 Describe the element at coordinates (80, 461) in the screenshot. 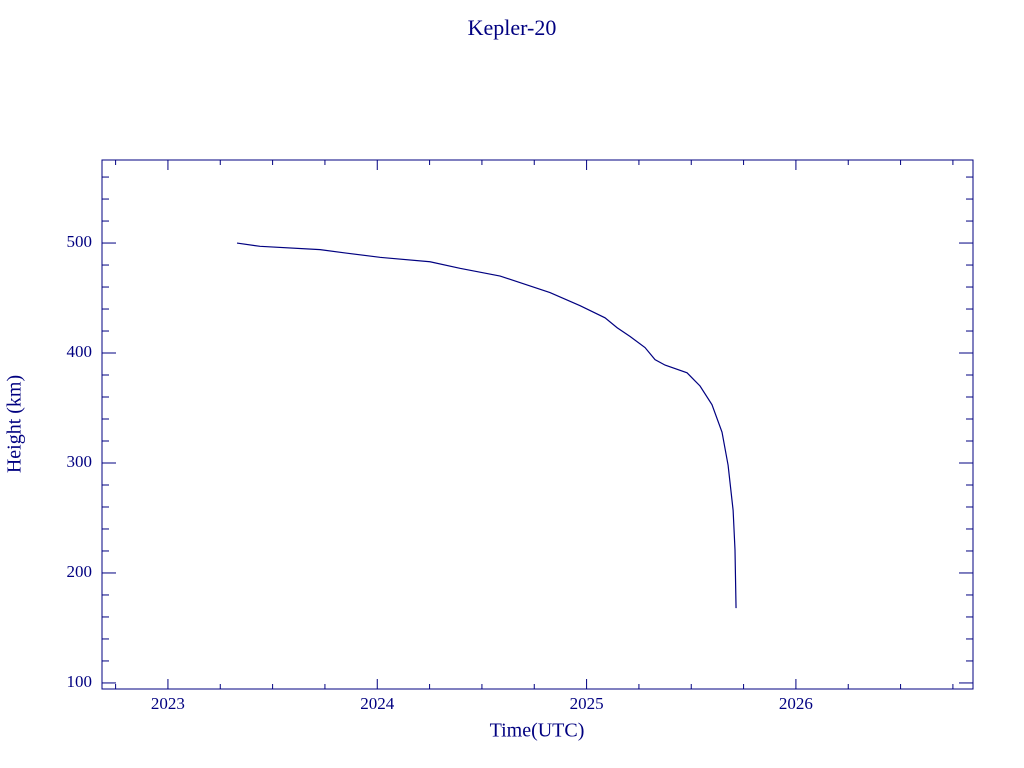

I see `y-tick-label: 300` at that location.